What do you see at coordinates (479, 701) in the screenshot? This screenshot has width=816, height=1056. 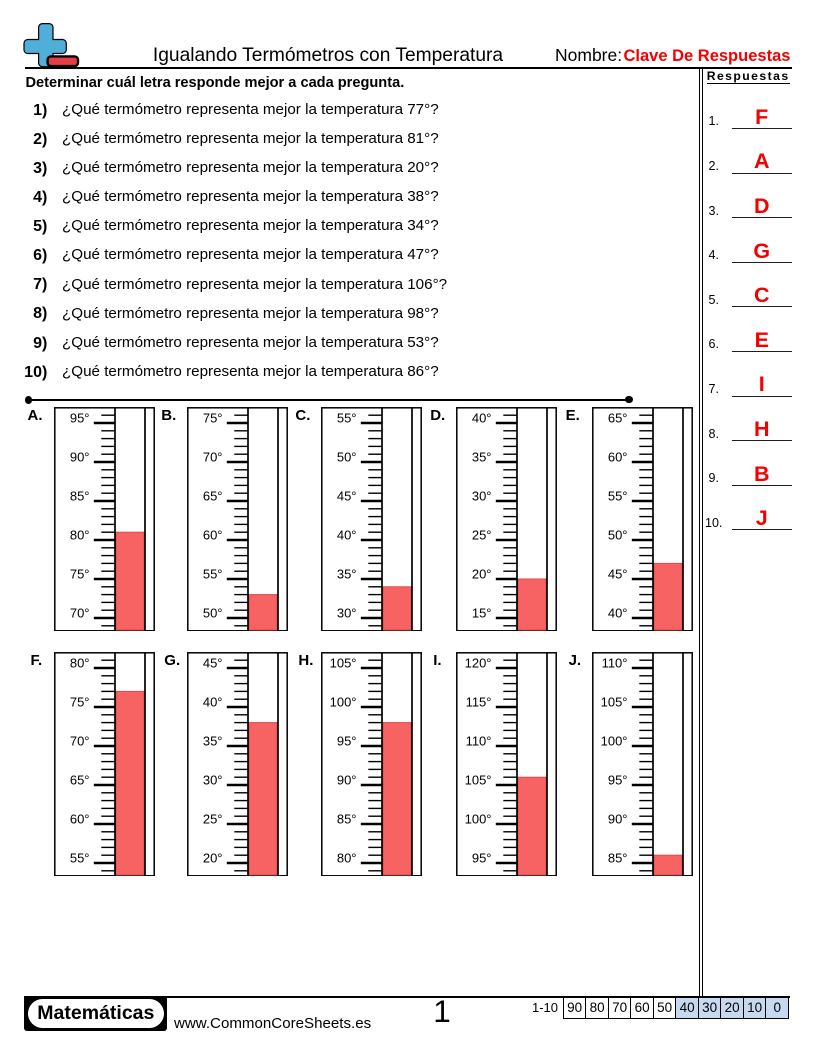 I see `svg-text: 115°` at bounding box center [479, 701].